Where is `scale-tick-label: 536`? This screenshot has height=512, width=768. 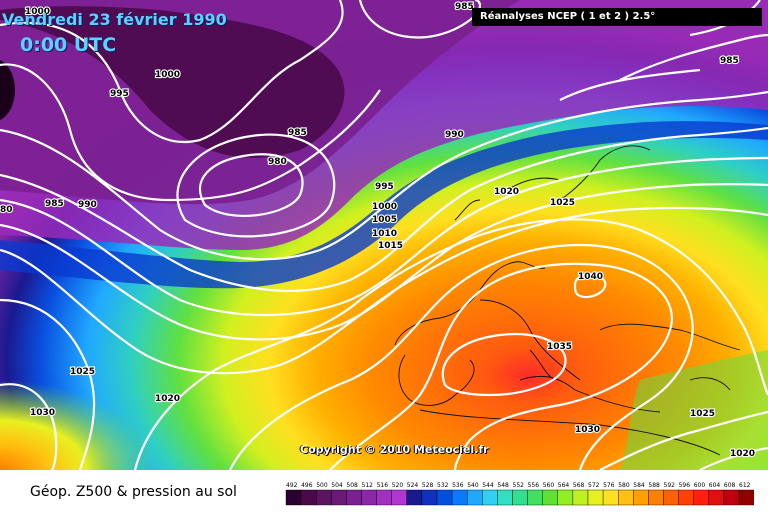 scale-tick-label: 536 is located at coordinates (458, 485).